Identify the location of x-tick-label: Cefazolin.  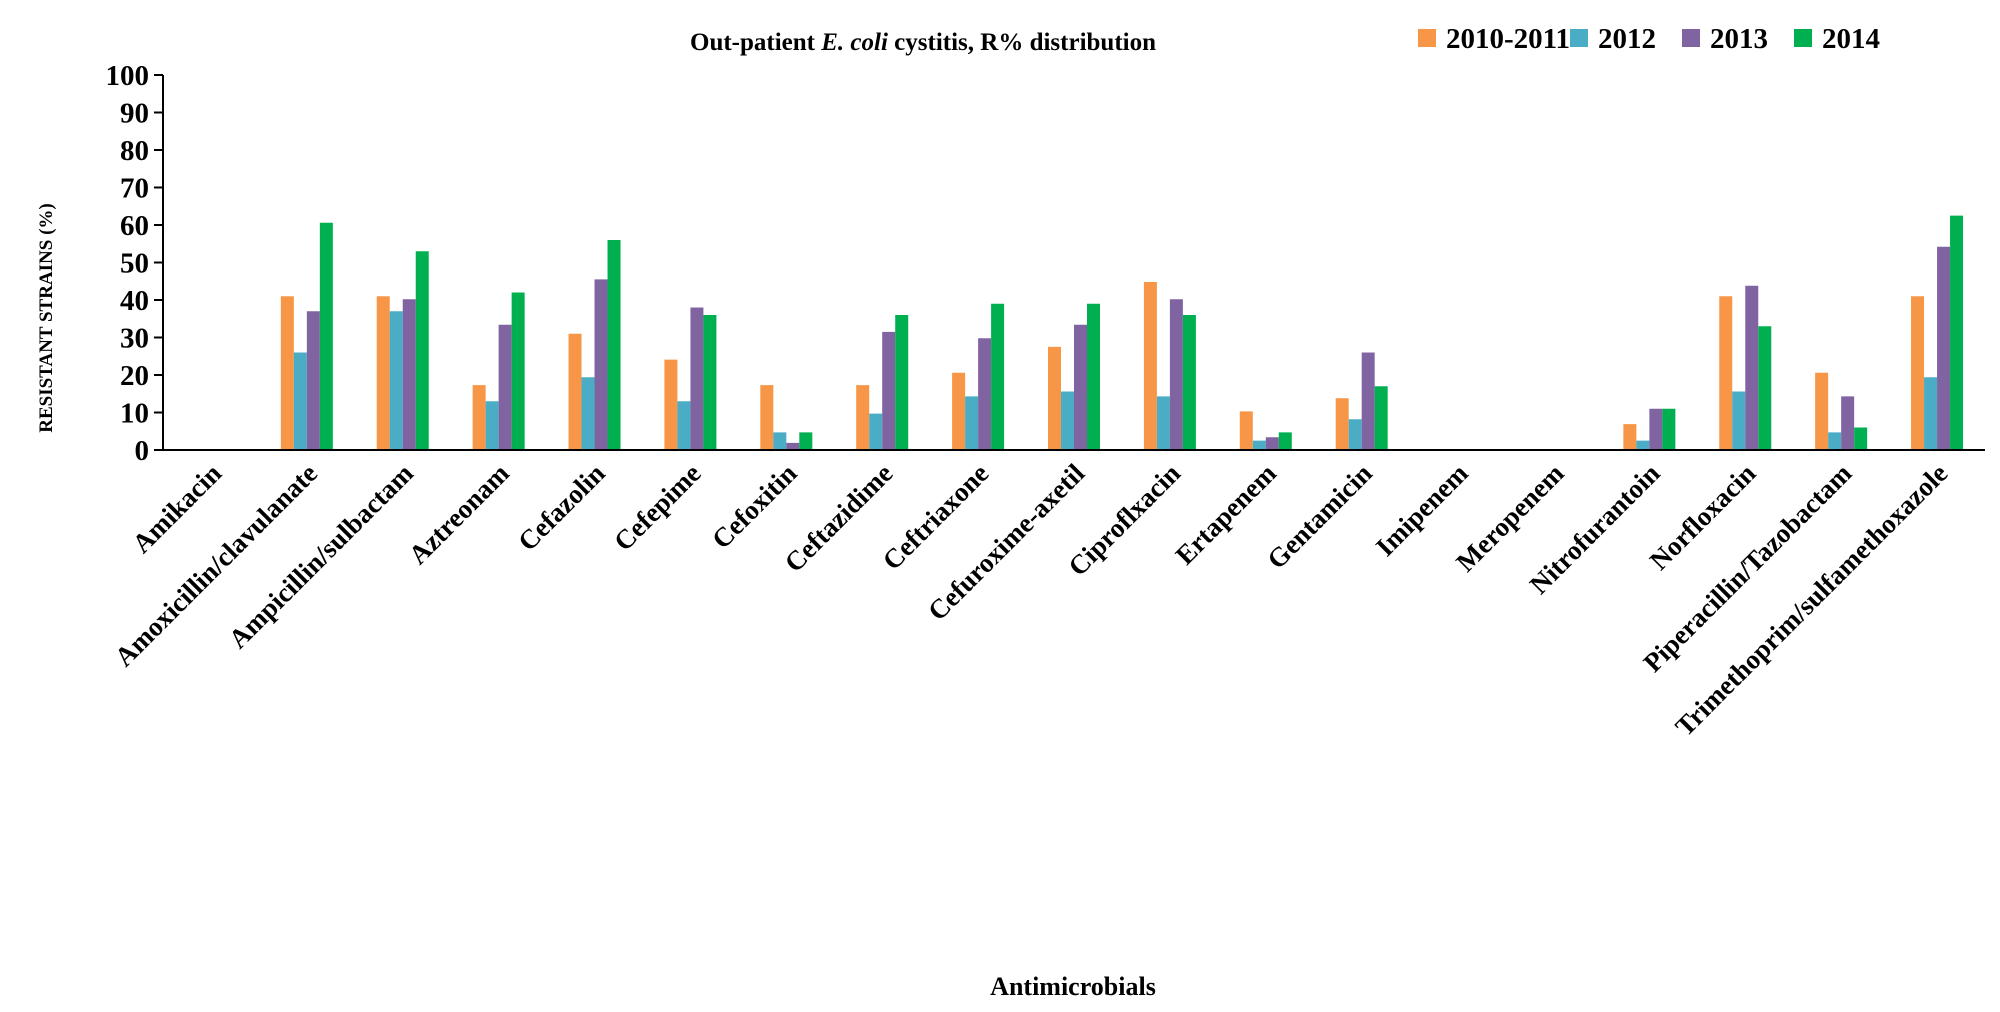
(561, 507).